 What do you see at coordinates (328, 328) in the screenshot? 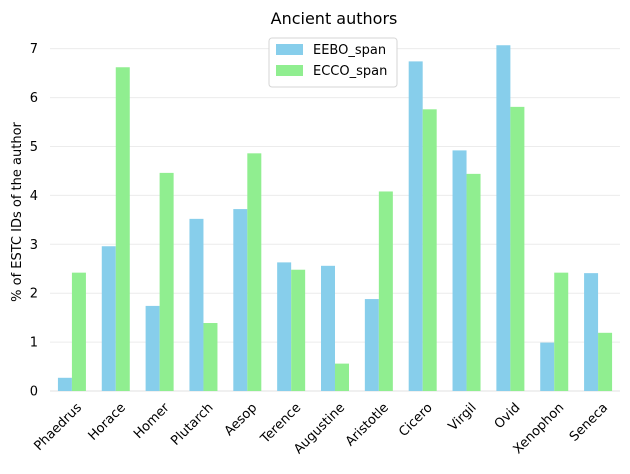
I see `bar-eebo-span-augustine` at bounding box center [328, 328].